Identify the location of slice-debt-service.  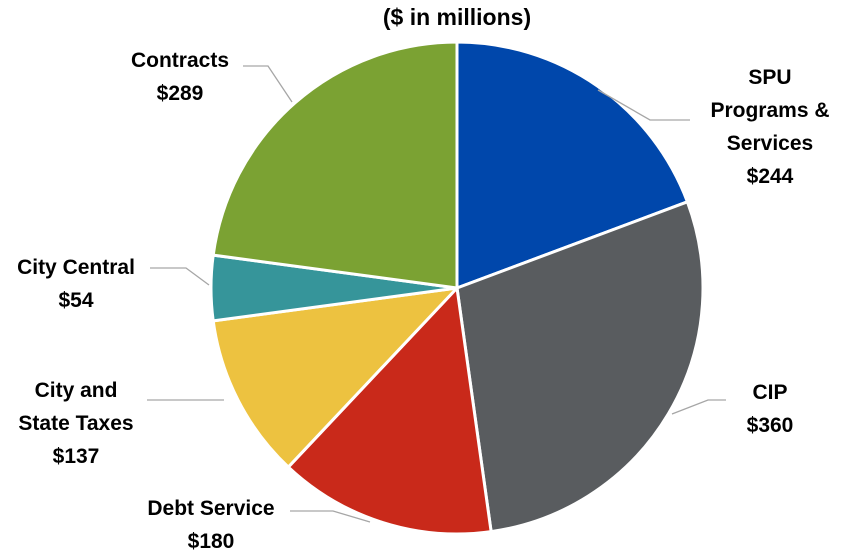
(389, 411).